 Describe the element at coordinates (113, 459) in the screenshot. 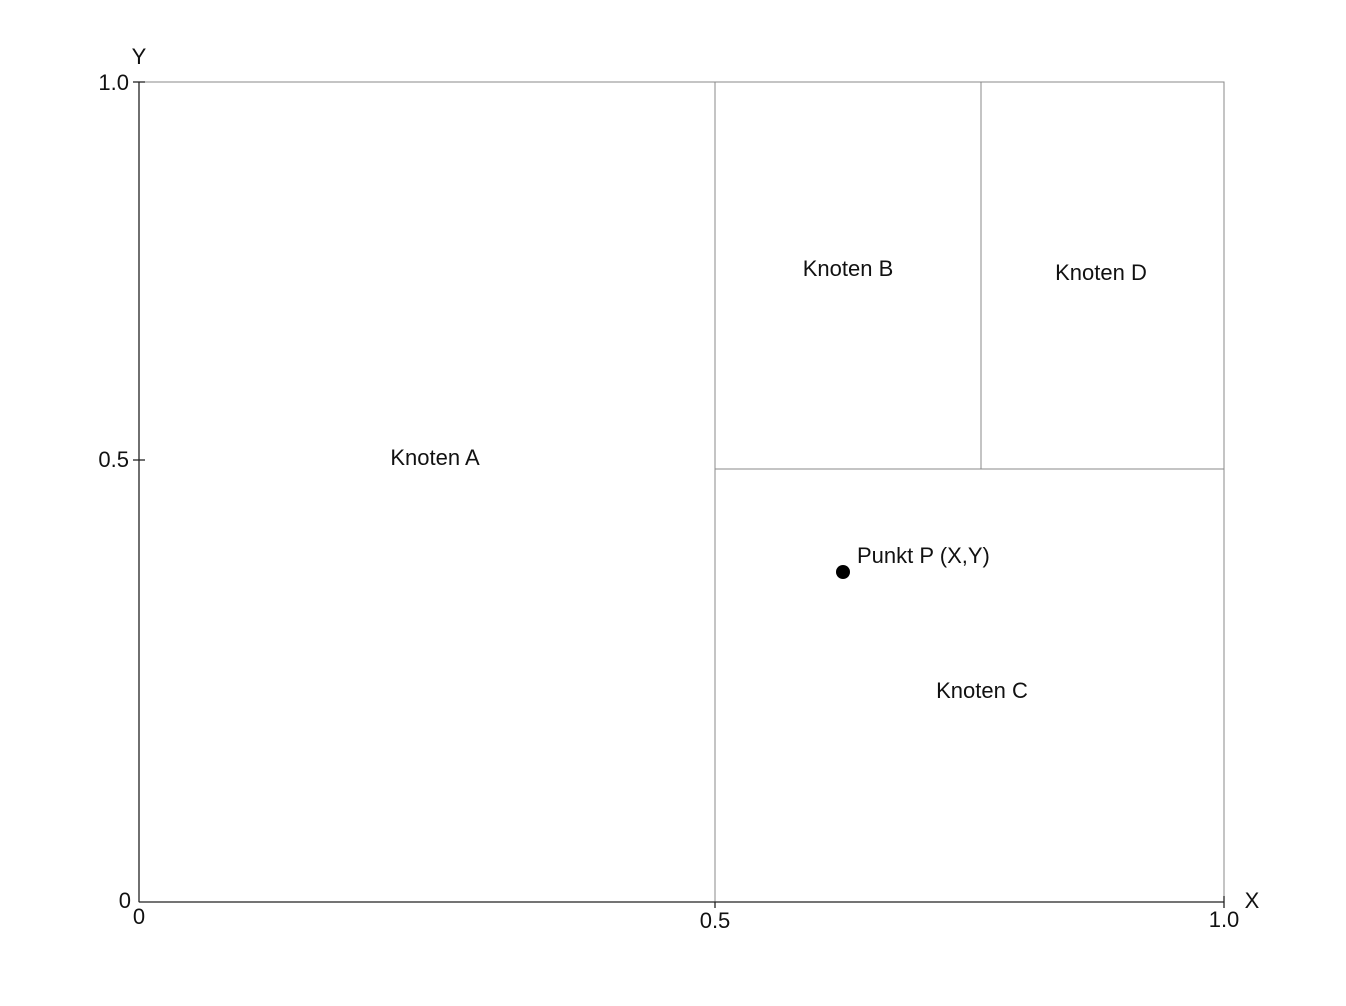

I see `y-tick-label: 0.5` at that location.